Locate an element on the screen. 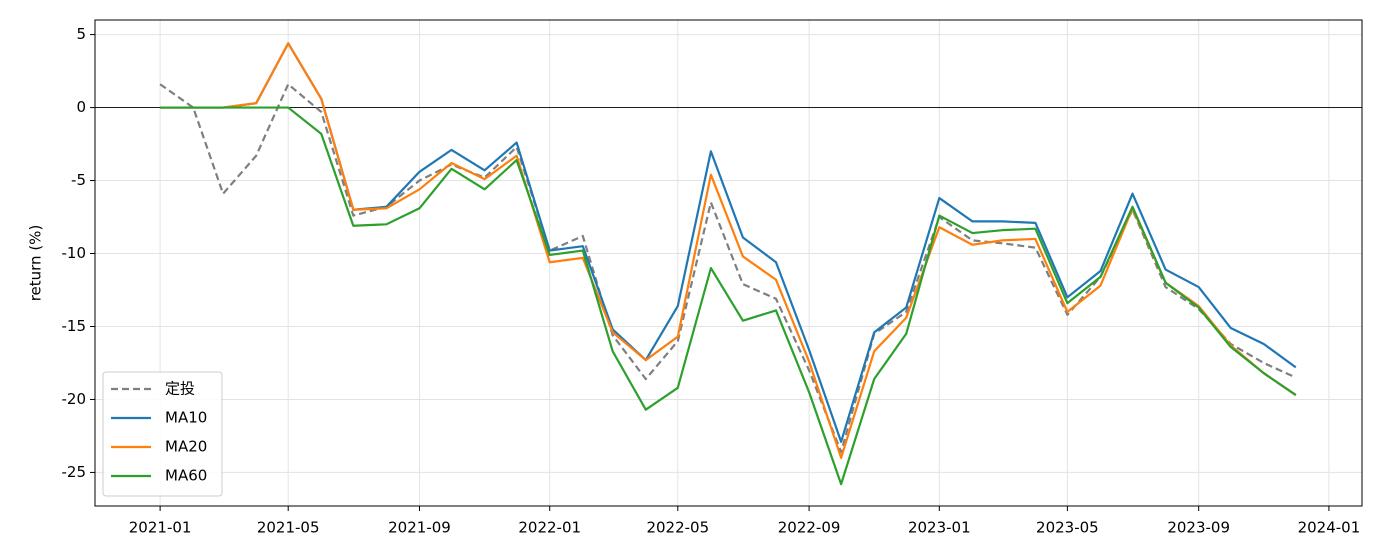 The width and height of the screenshot is (1400, 560). x-tick-label: 2022-09 is located at coordinates (809, 528).